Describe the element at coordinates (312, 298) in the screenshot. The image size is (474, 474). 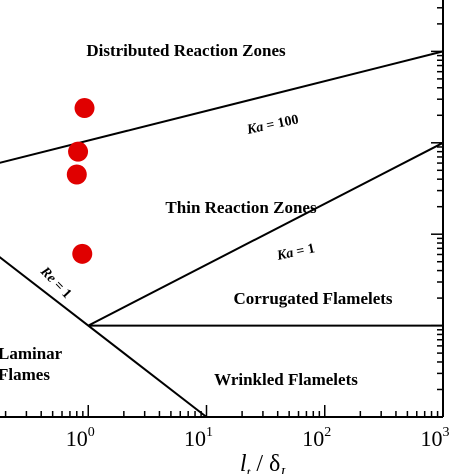
I see `region-label-corrugated: Corrugated Flamelets` at that location.